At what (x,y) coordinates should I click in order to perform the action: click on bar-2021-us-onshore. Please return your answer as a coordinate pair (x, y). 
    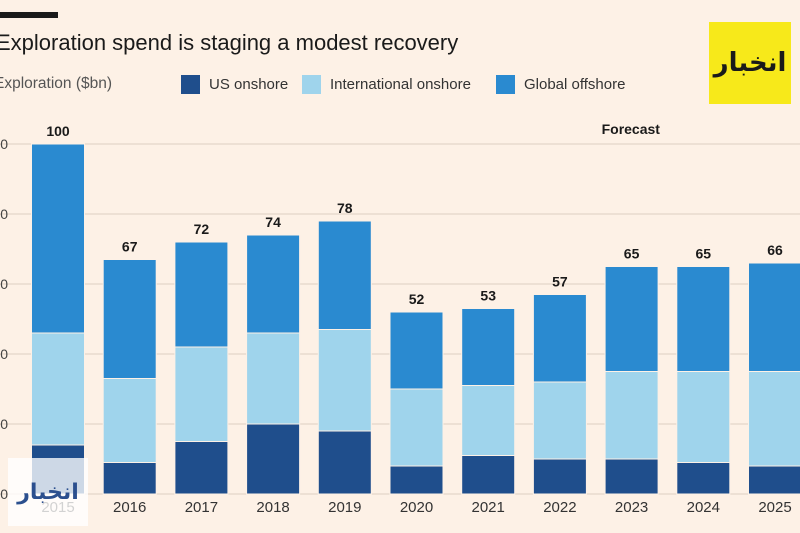
    Looking at the image, I should click on (488, 475).